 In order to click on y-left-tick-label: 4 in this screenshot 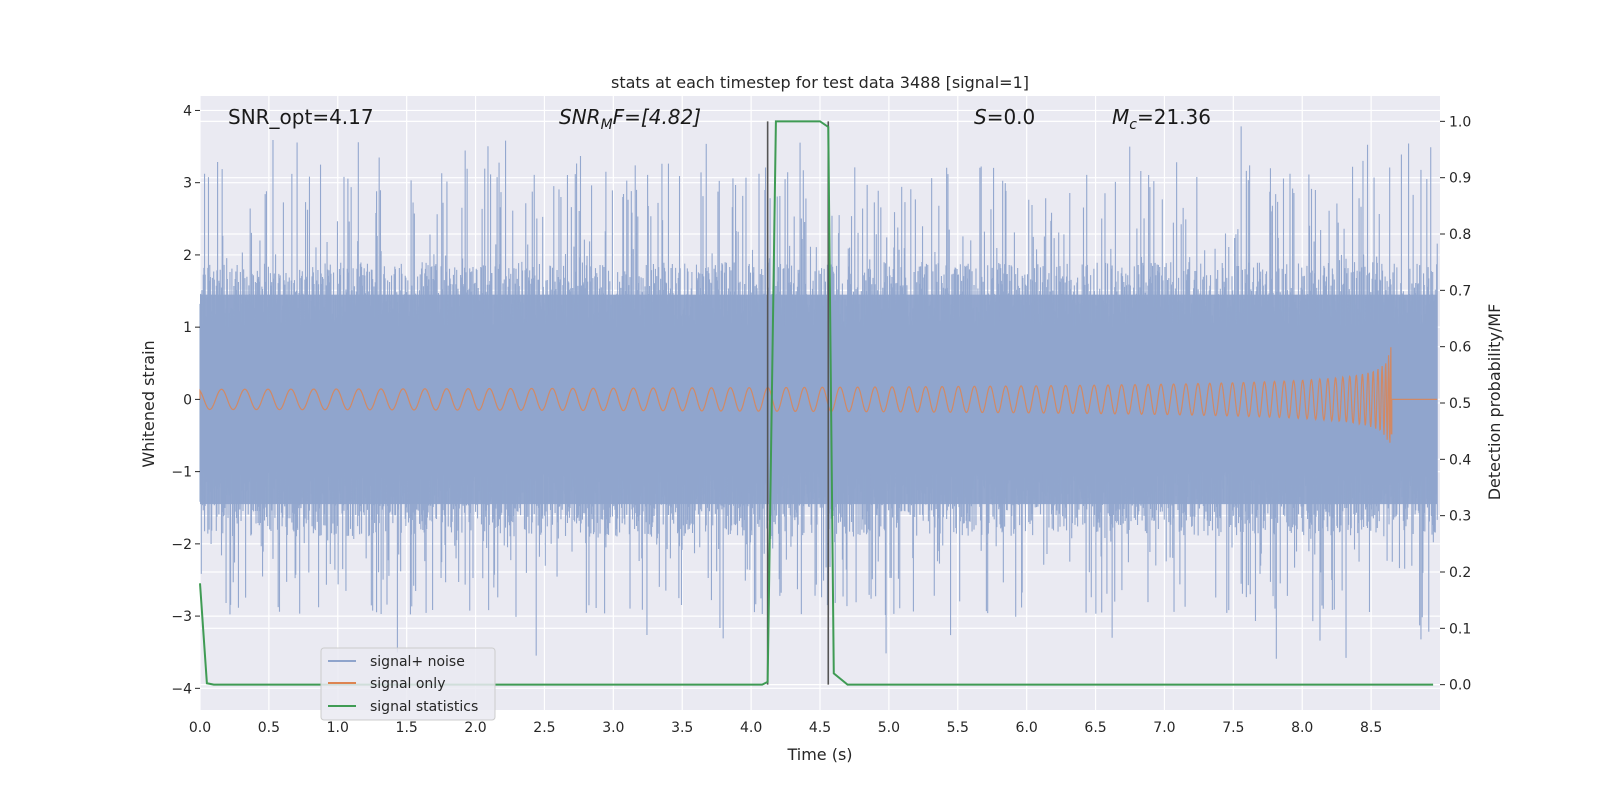, I will do `click(187, 111)`.